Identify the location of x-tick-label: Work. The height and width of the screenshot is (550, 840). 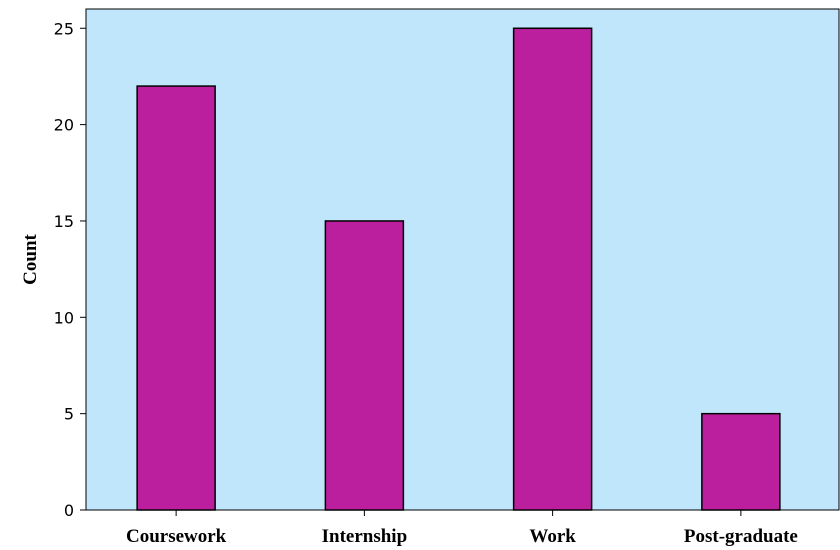
(552, 536).